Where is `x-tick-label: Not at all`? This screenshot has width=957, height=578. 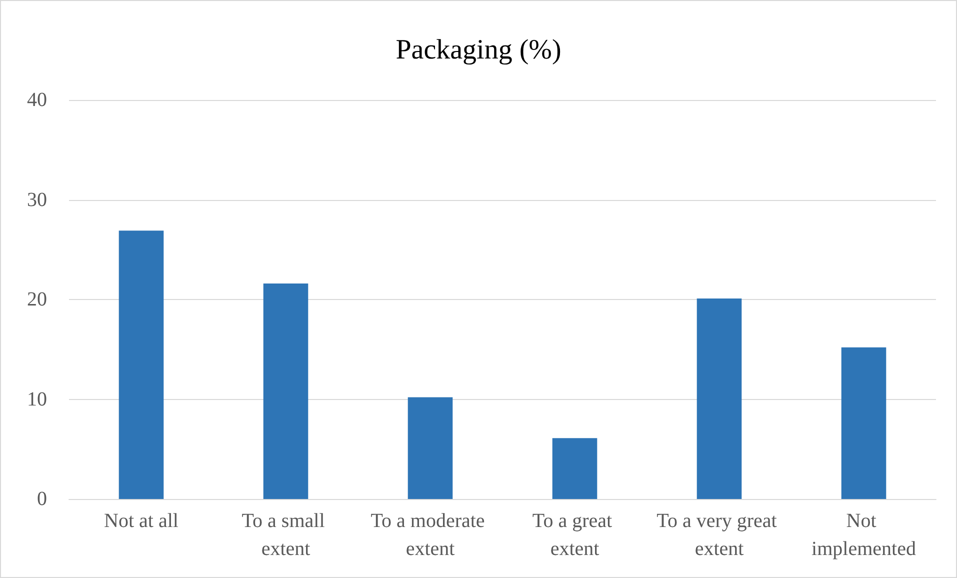 x-tick-label: Not at all is located at coordinates (141, 521).